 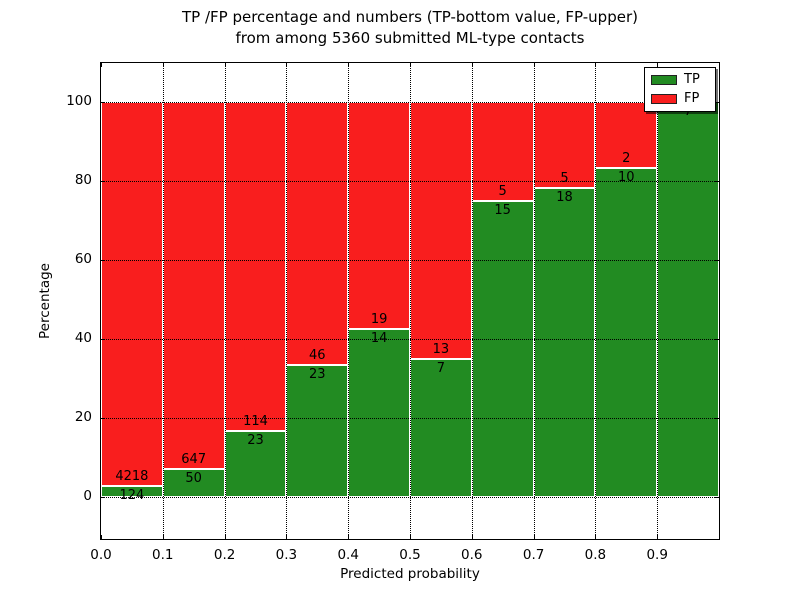 What do you see at coordinates (132, 476) in the screenshot?
I see `fp-count-label: 4218` at bounding box center [132, 476].